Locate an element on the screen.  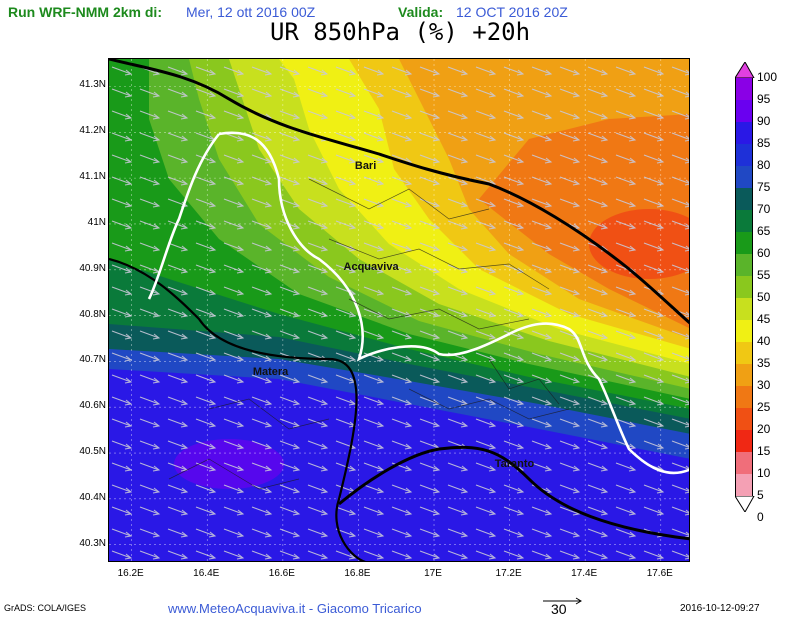
map-title: UR 850hPa (%) +20h is located at coordinates (400, 32).